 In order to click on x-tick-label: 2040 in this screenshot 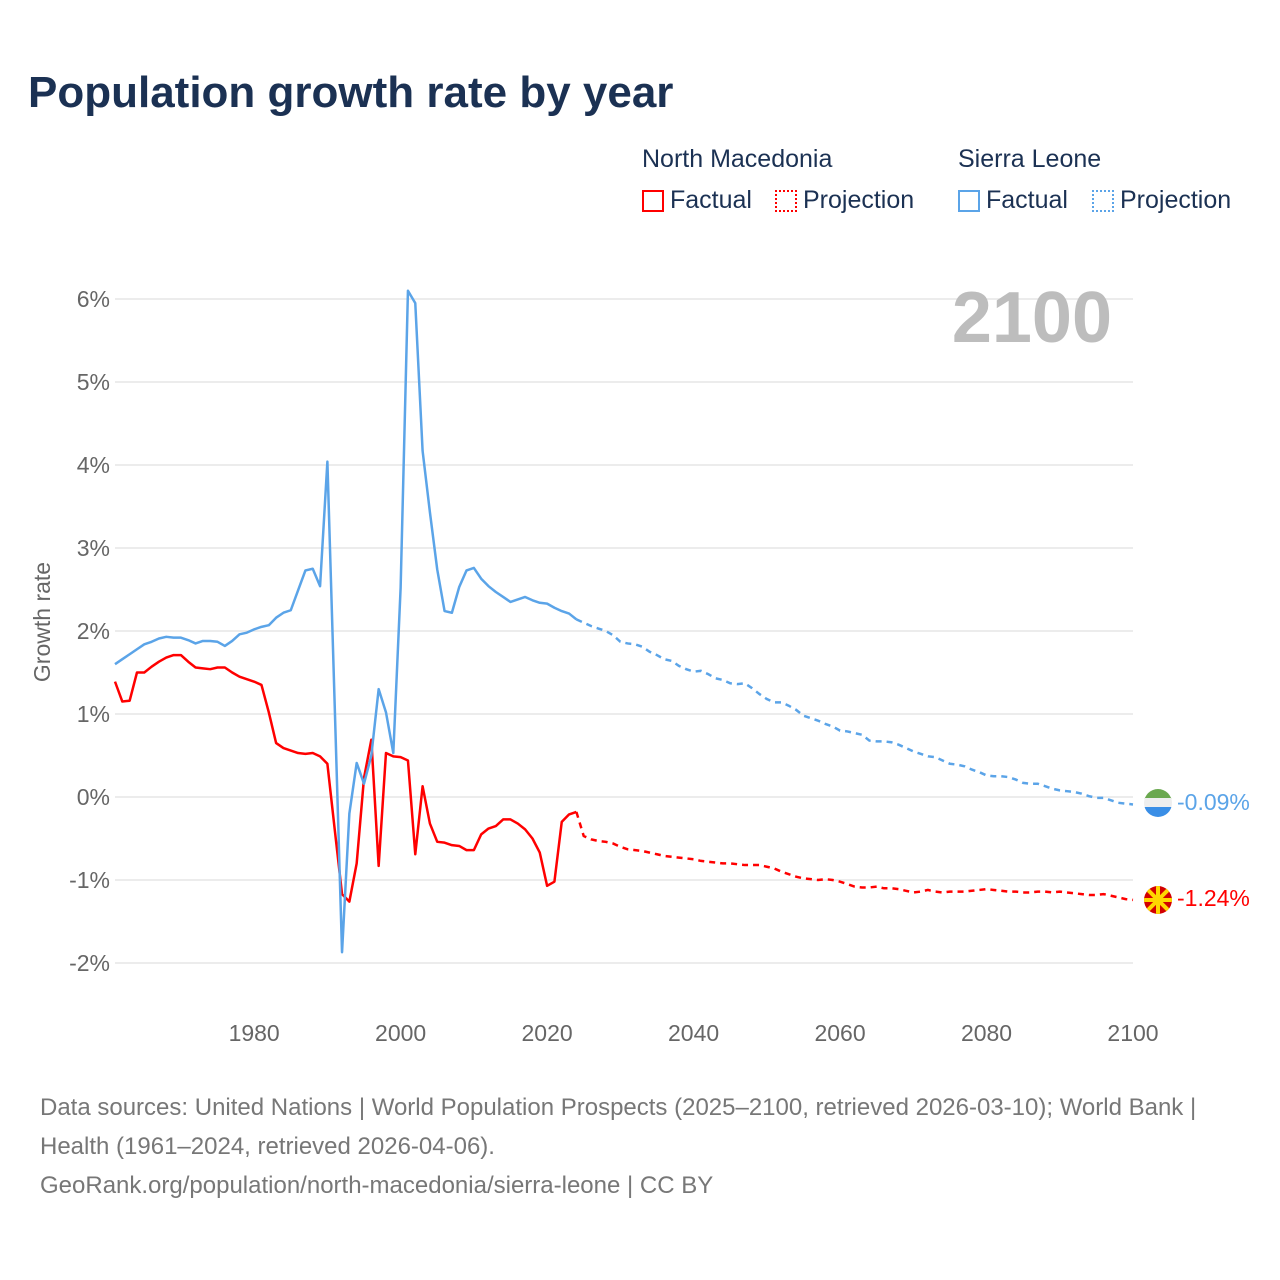, I will do `click(693, 1033)`.